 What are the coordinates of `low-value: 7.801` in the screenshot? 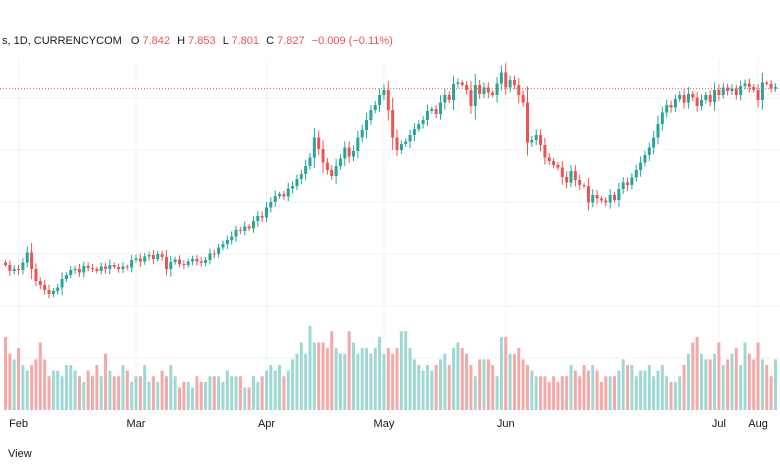 It's located at (245, 41).